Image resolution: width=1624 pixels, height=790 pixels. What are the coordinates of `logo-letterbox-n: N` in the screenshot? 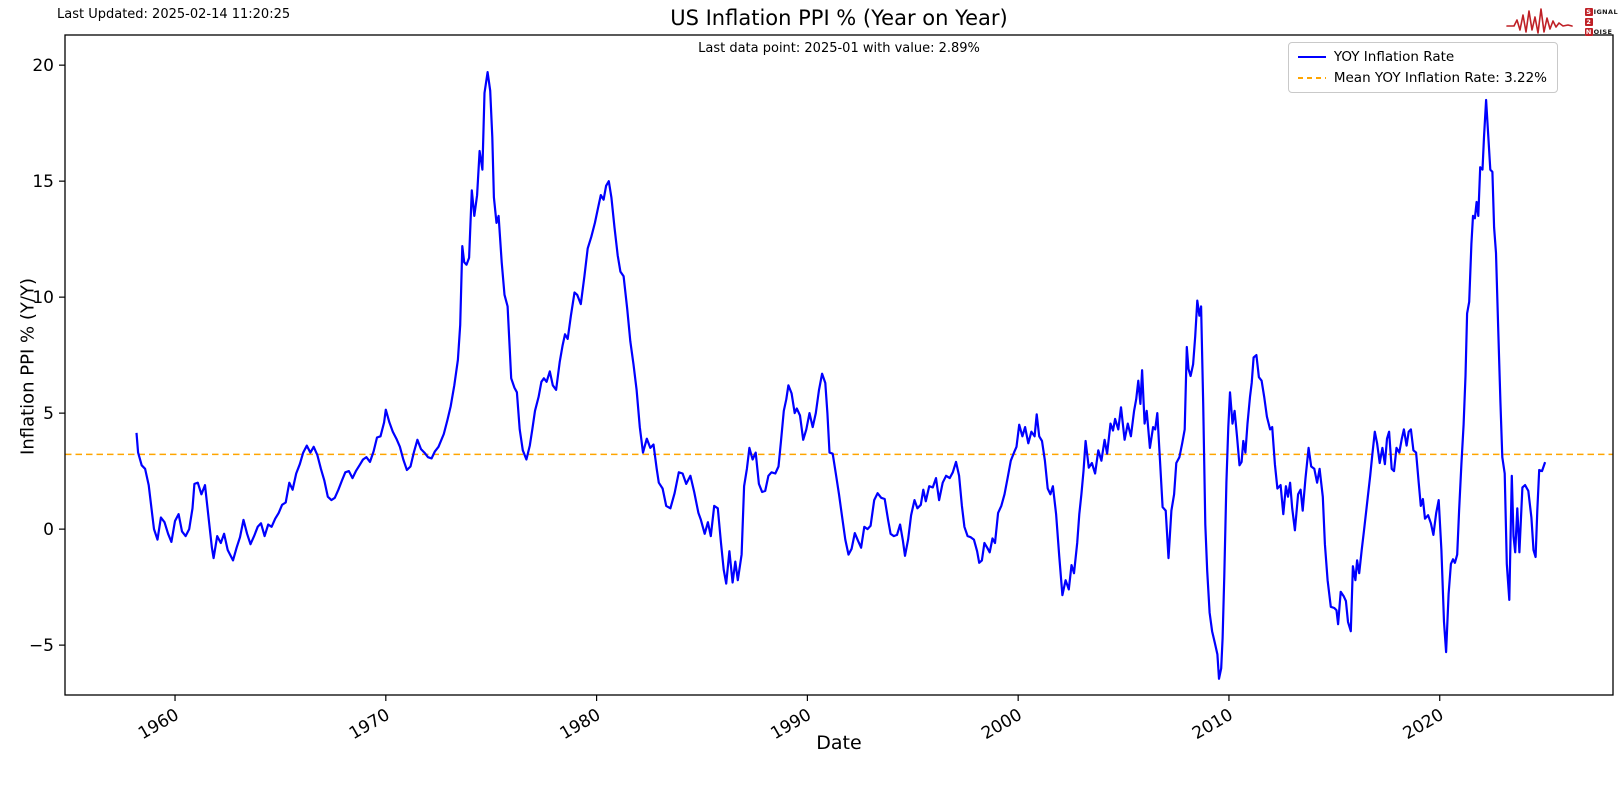 It's located at (1588, 31).